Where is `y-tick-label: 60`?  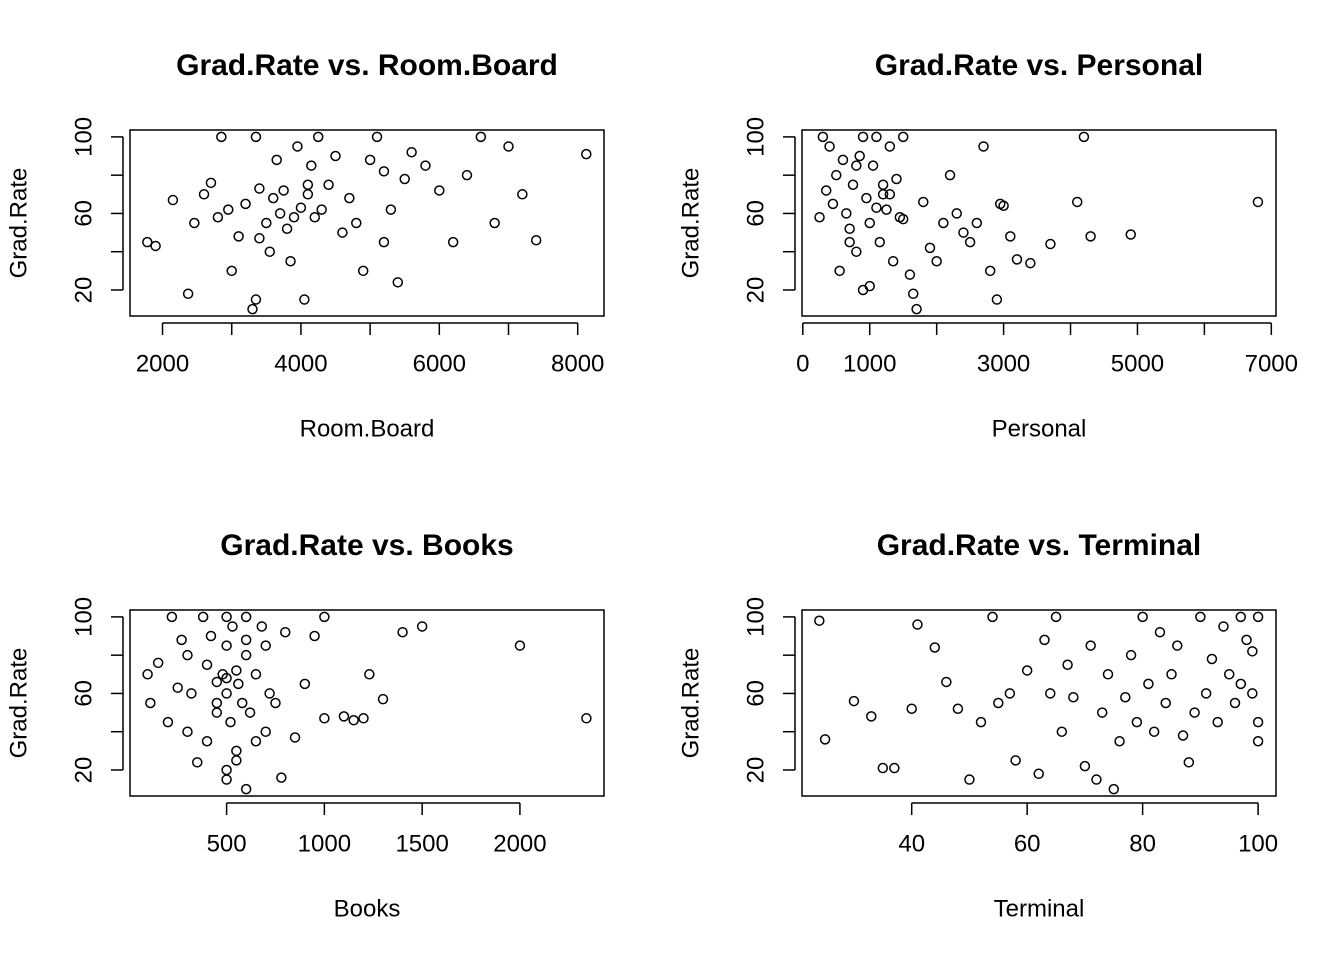
y-tick-label: 60 is located at coordinates (755, 213).